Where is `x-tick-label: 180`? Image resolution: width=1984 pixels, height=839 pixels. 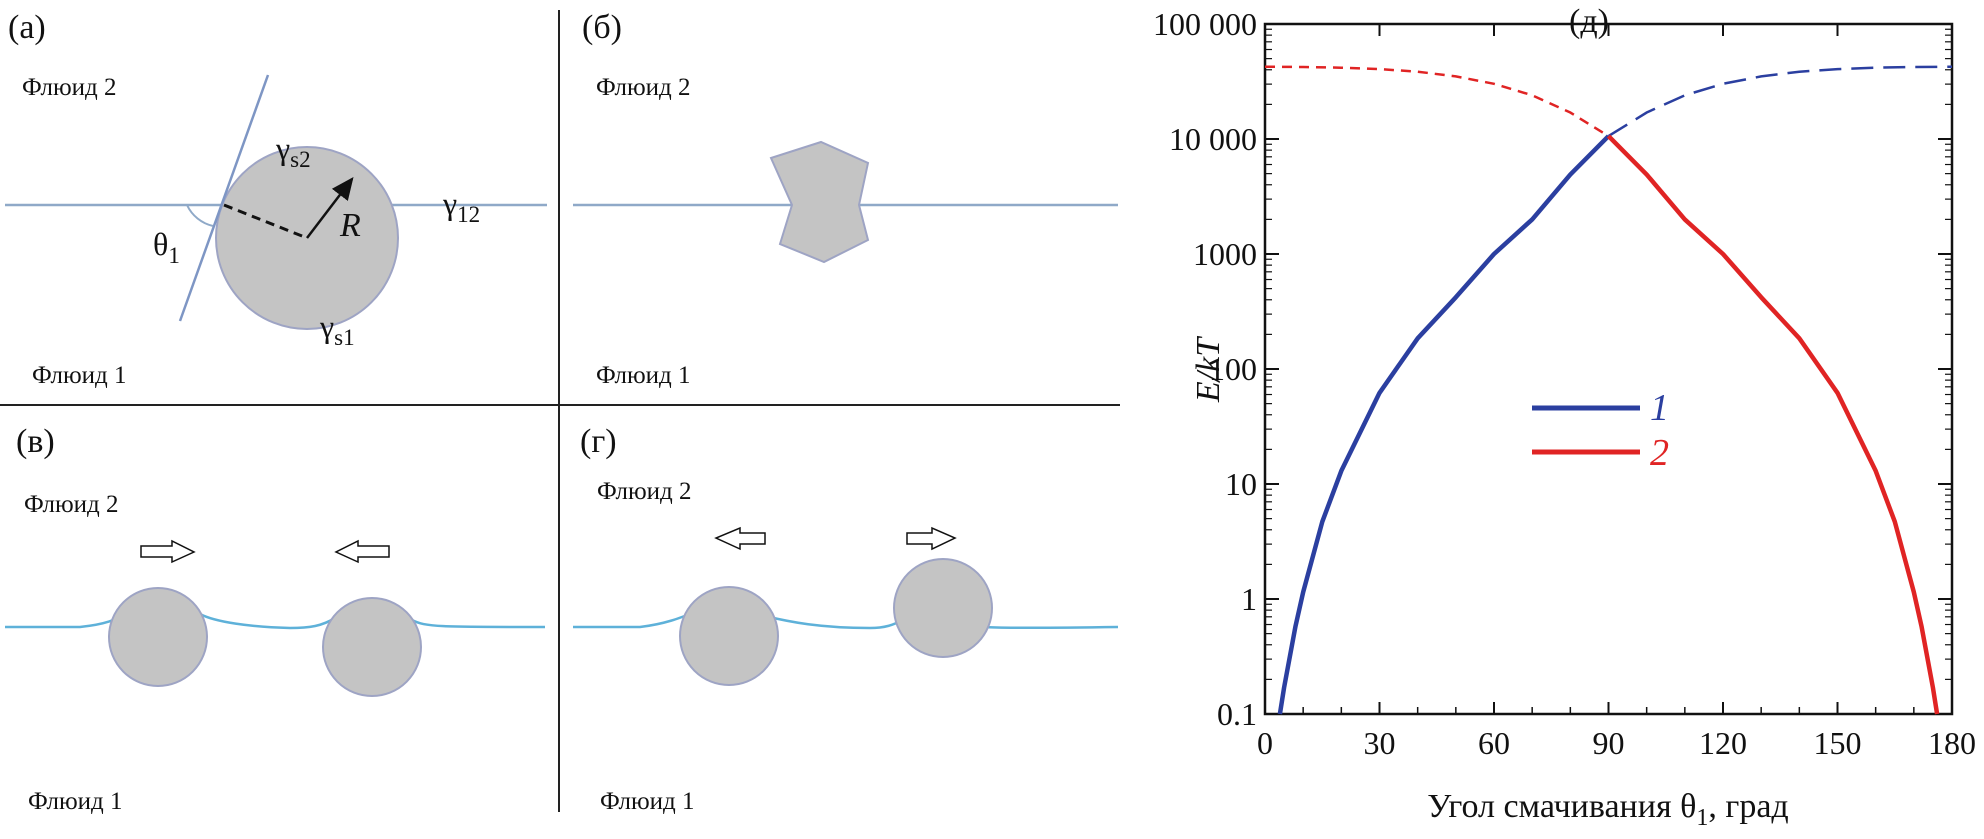 x-tick-label: 180 is located at coordinates (1952, 743).